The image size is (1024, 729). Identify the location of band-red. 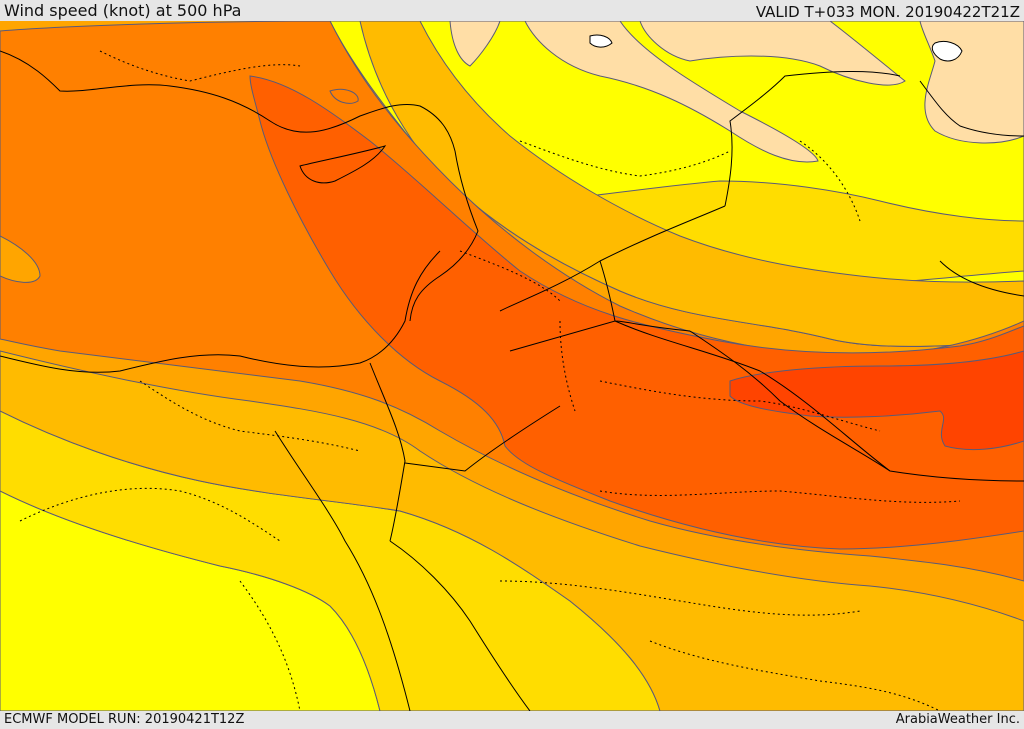
(876, 400).